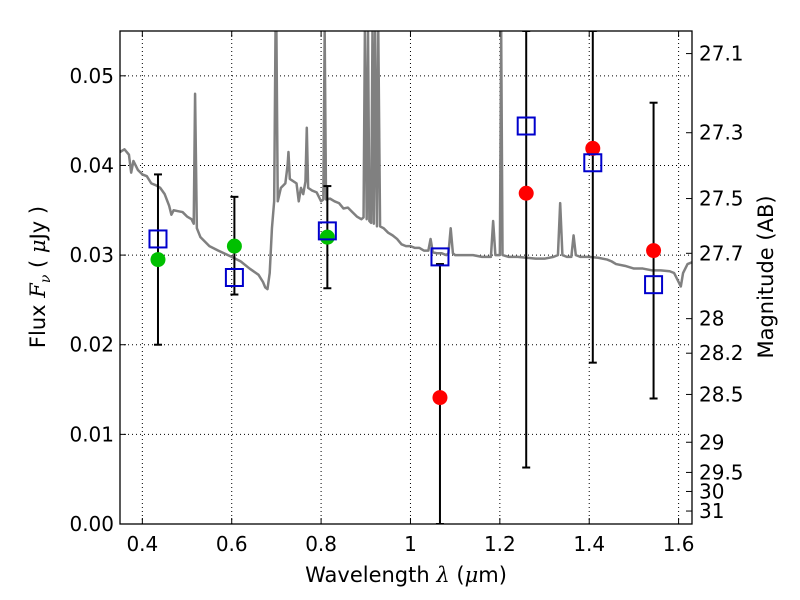 This screenshot has height=600, width=800. What do you see at coordinates (766, 276) in the screenshot?
I see `y2-axis-label: Magnitude (AB)` at bounding box center [766, 276].